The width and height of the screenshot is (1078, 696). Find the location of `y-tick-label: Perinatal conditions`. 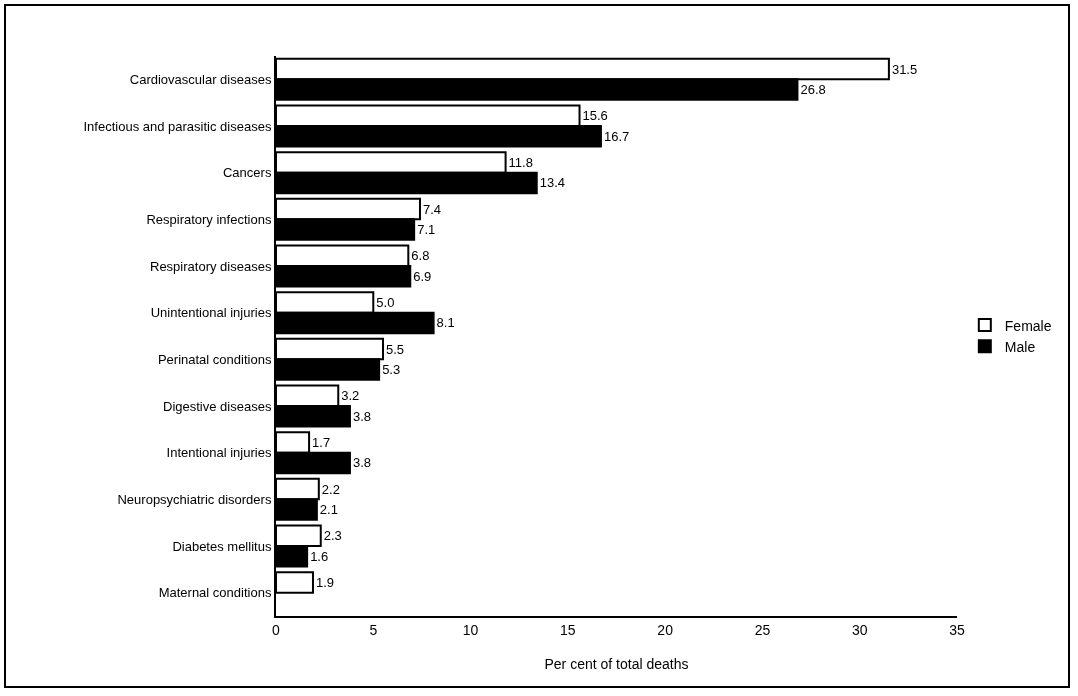

y-tick-label: Perinatal conditions is located at coordinates (214, 359).